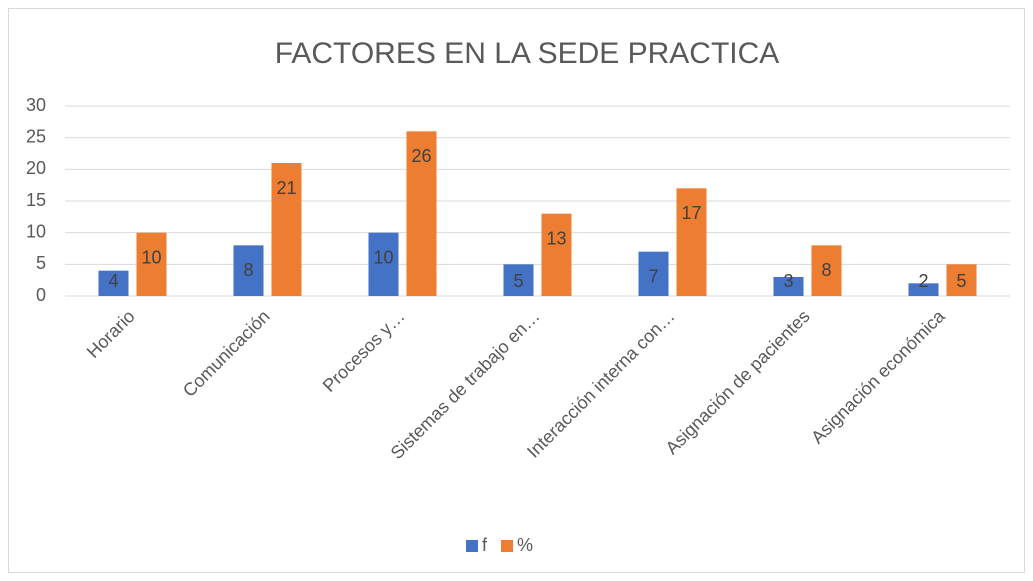 This screenshot has height=581, width=1033. Describe the element at coordinates (36, 168) in the screenshot. I see `y-tick-label: 20` at that location.